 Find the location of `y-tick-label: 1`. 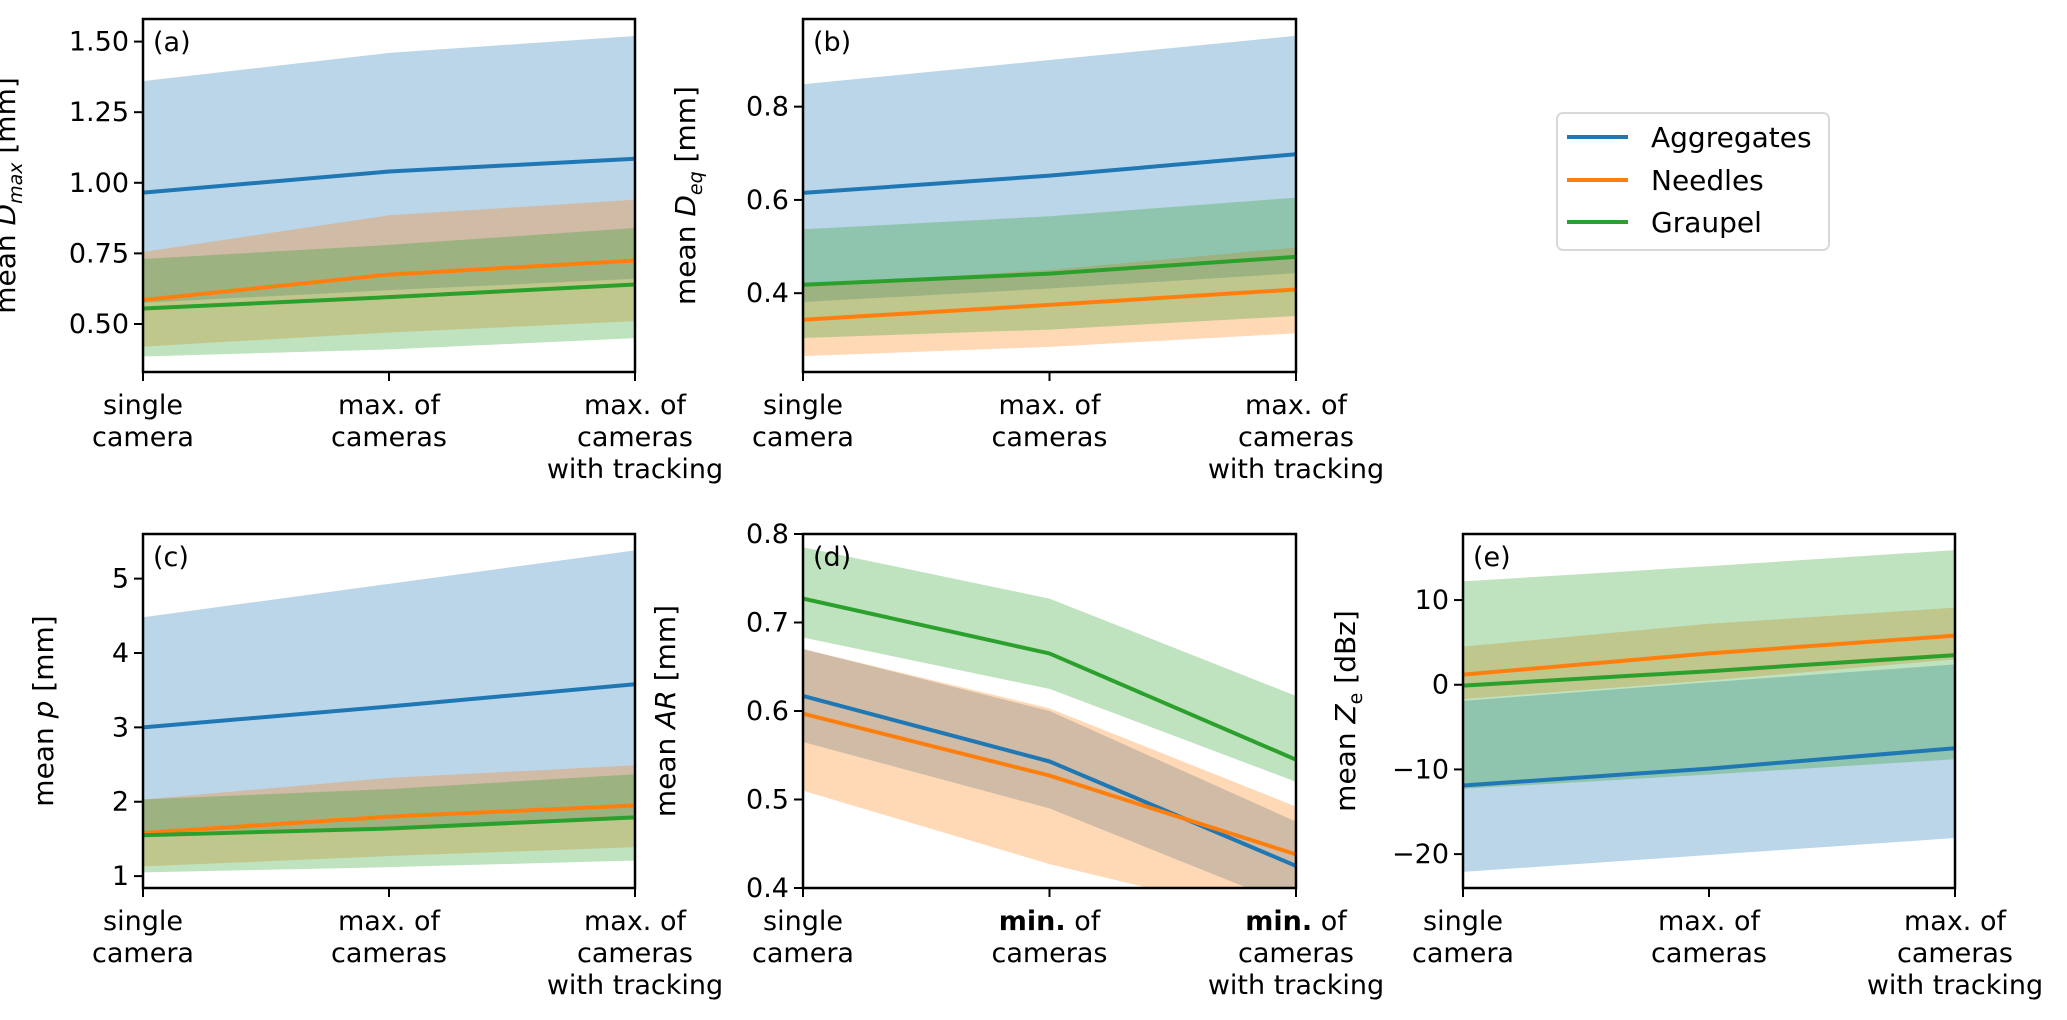

y-tick-label: 1 is located at coordinates (120, 876).